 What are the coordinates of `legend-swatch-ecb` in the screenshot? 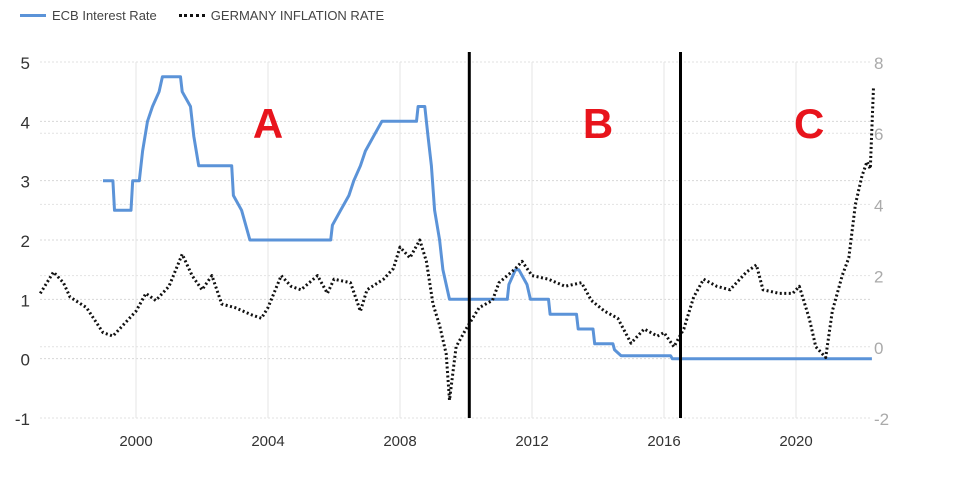 It's located at (33, 15).